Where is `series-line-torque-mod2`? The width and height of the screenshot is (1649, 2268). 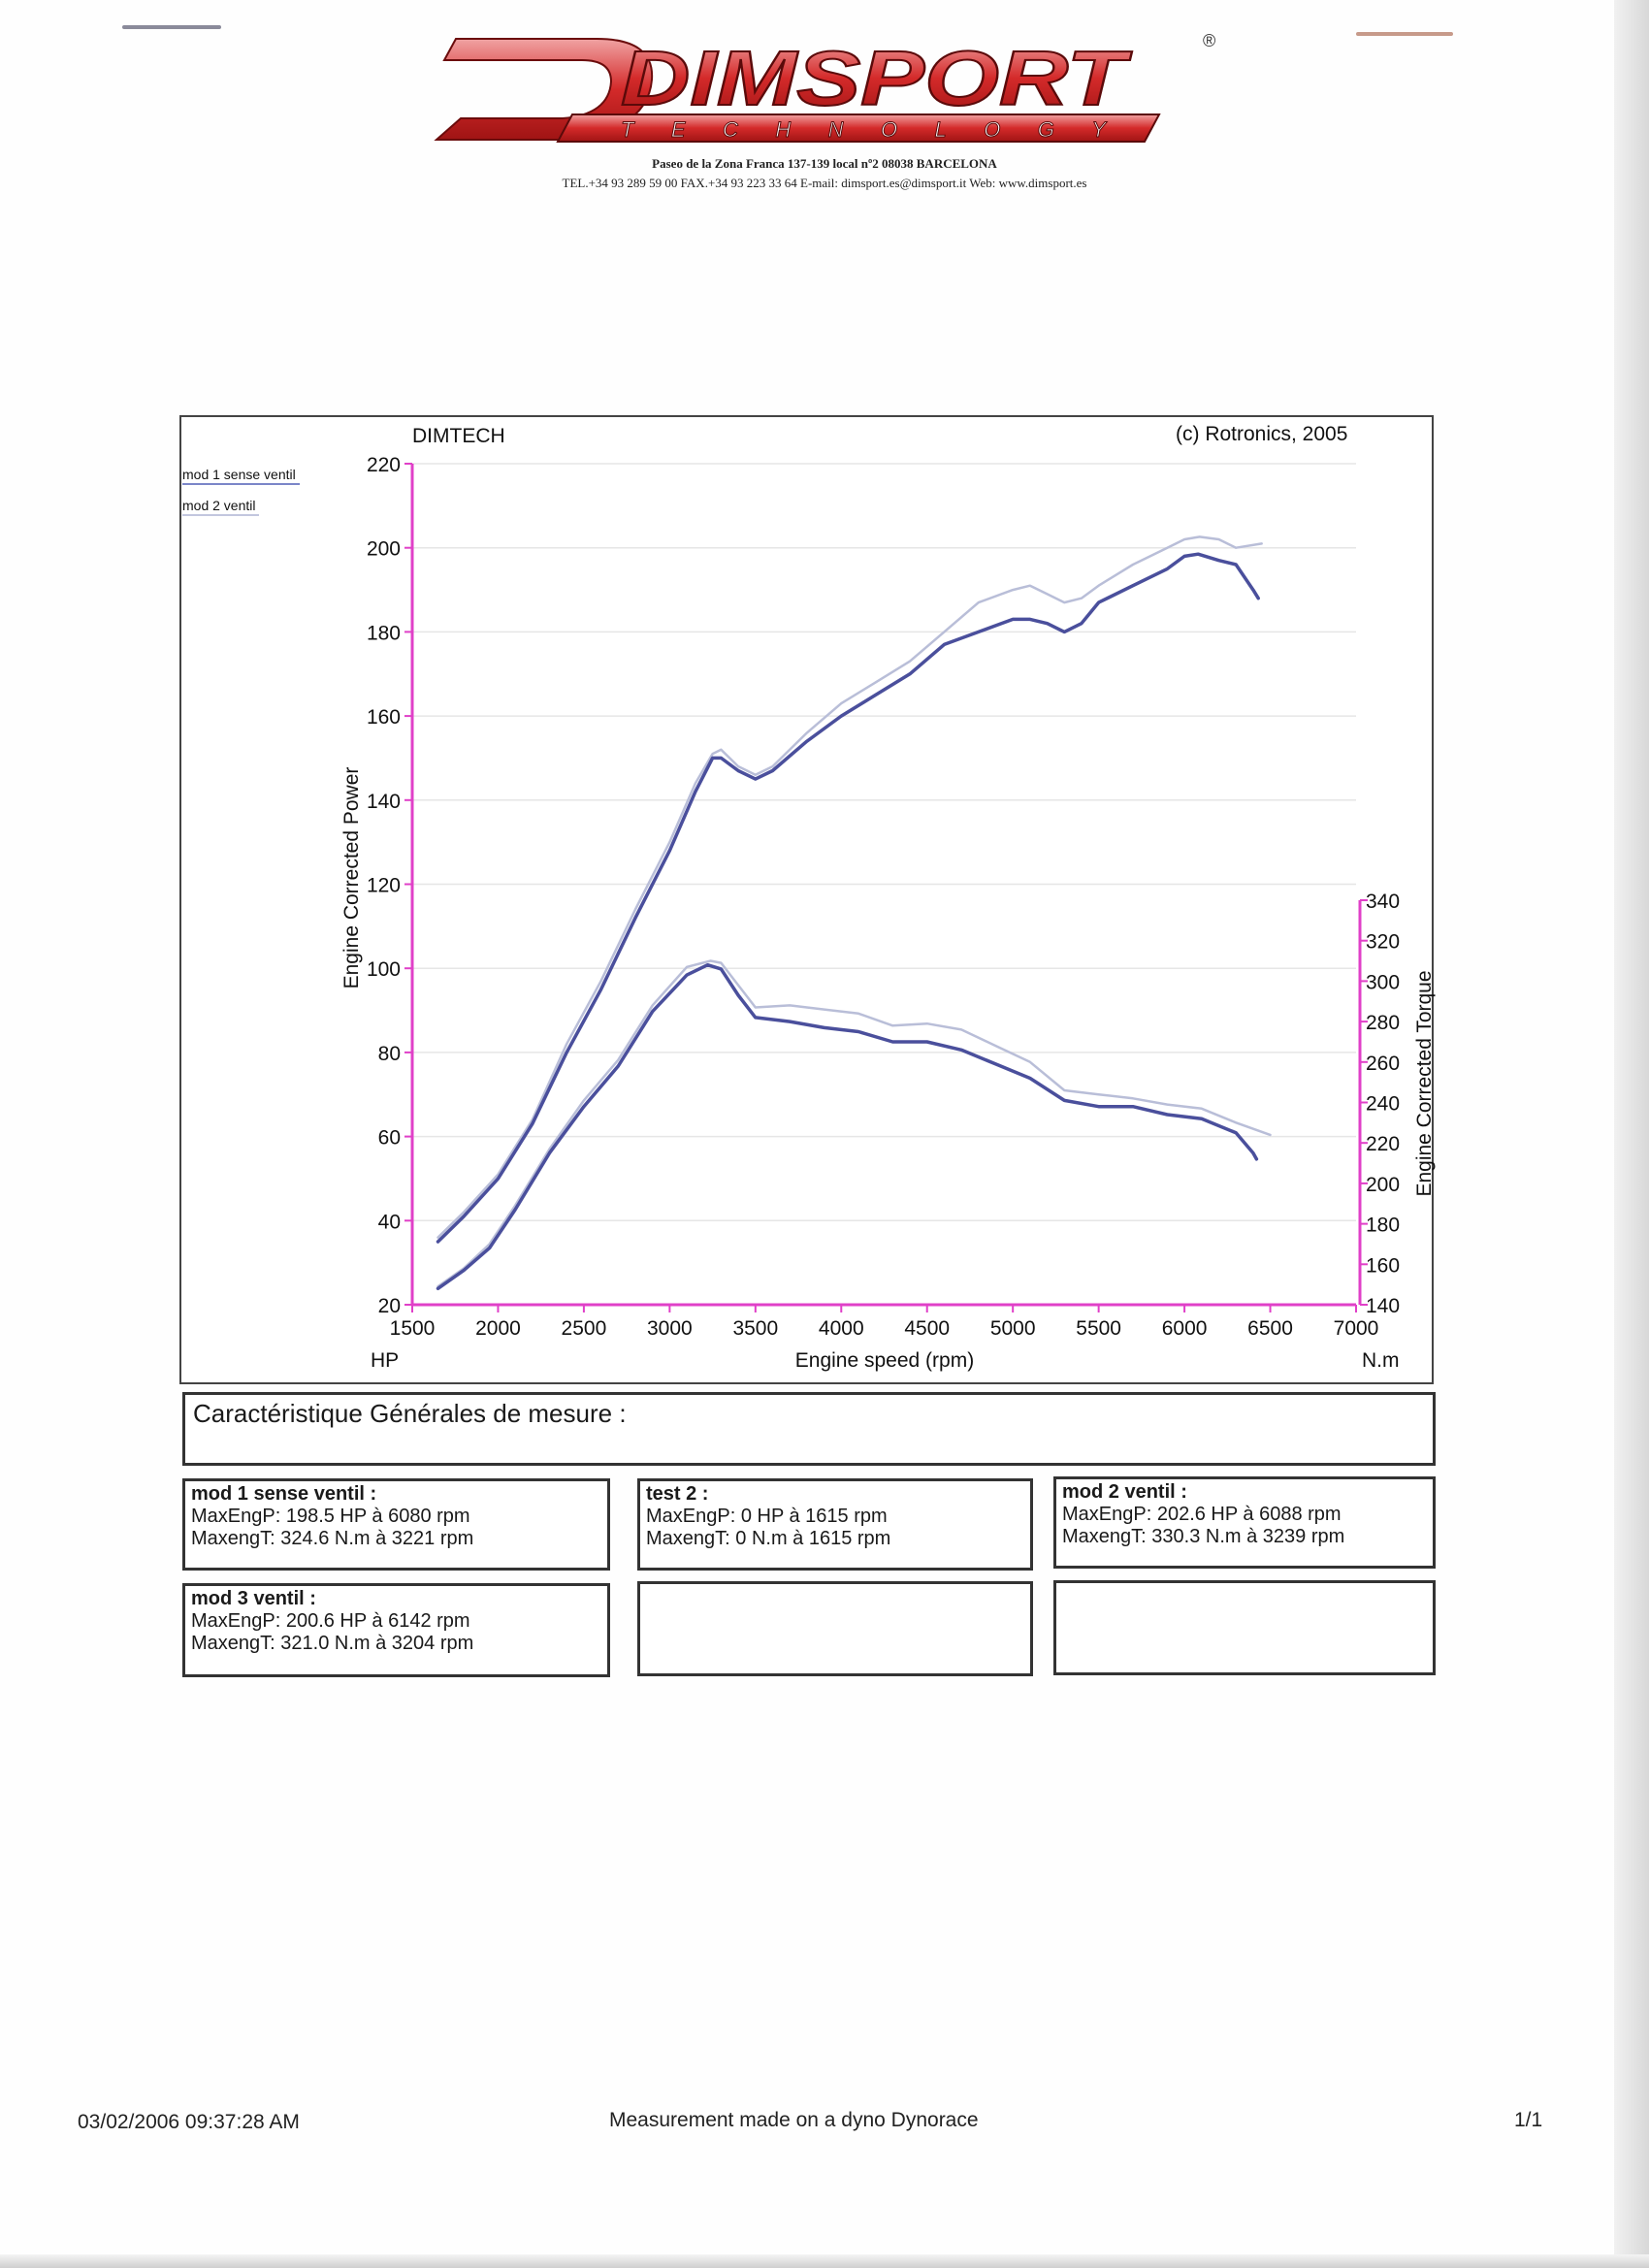
series-line-torque-mod2 is located at coordinates (854, 1123).